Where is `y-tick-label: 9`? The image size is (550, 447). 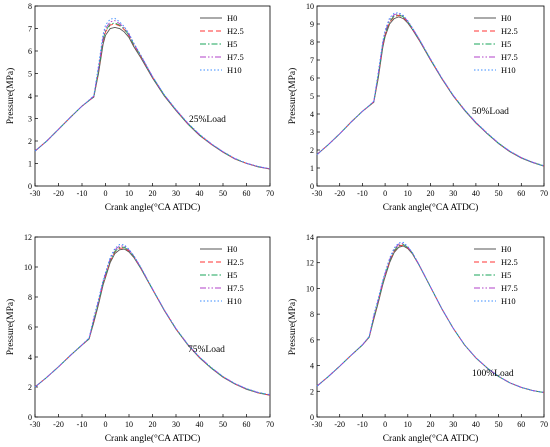
y-tick-label: 9 is located at coordinates (312, 24).